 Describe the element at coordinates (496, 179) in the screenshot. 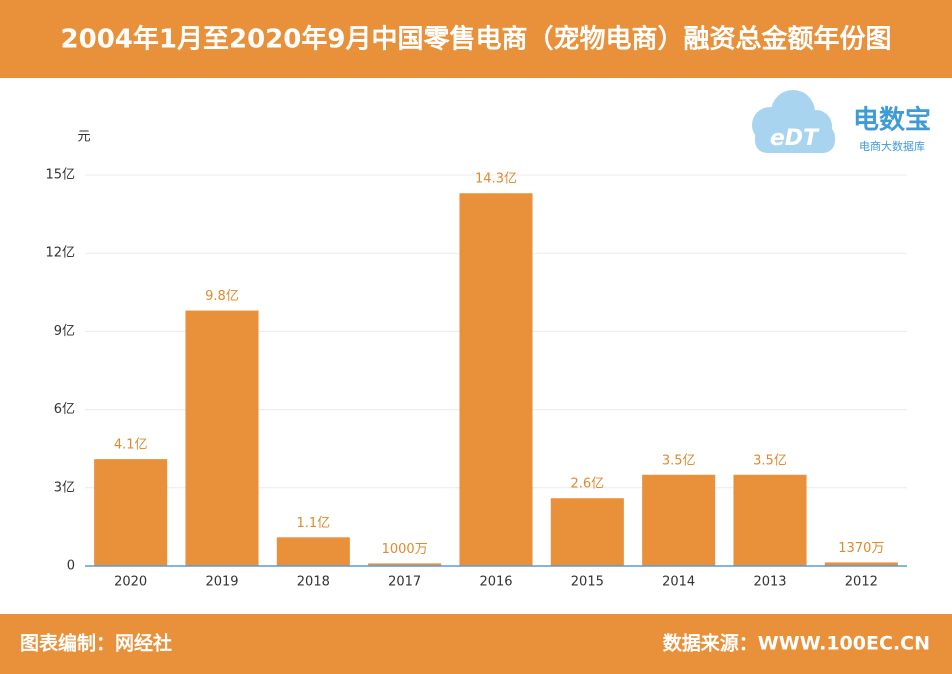

I see `data-label: 14.3亿` at that location.